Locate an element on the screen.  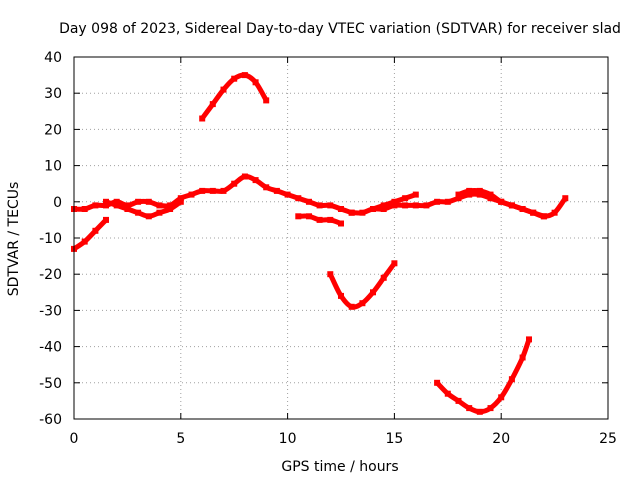
y-axis-label: SDTVAR / TECUs is located at coordinates (14, 239).